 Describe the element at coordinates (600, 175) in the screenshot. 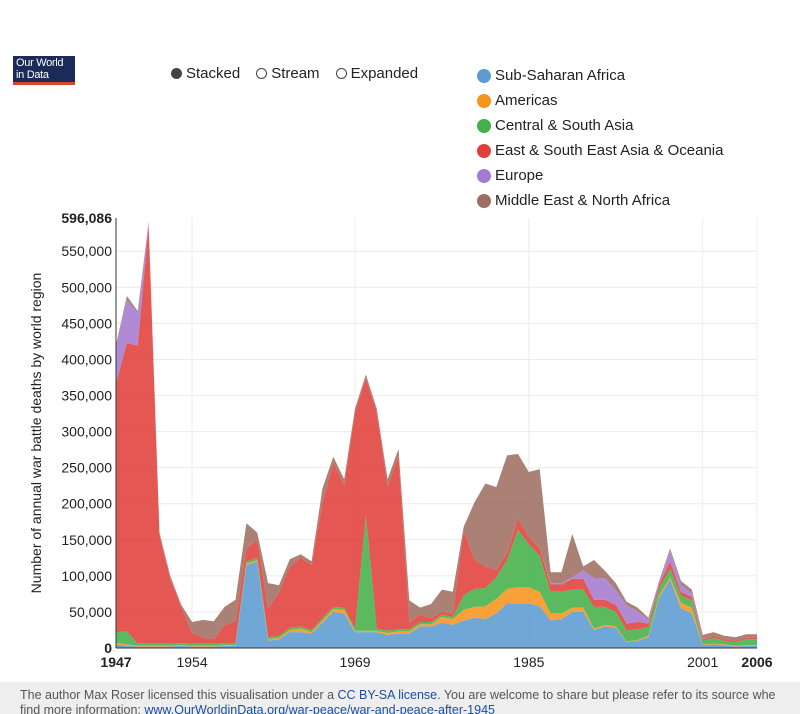

I see `legend-item-europe: Europe` at that location.